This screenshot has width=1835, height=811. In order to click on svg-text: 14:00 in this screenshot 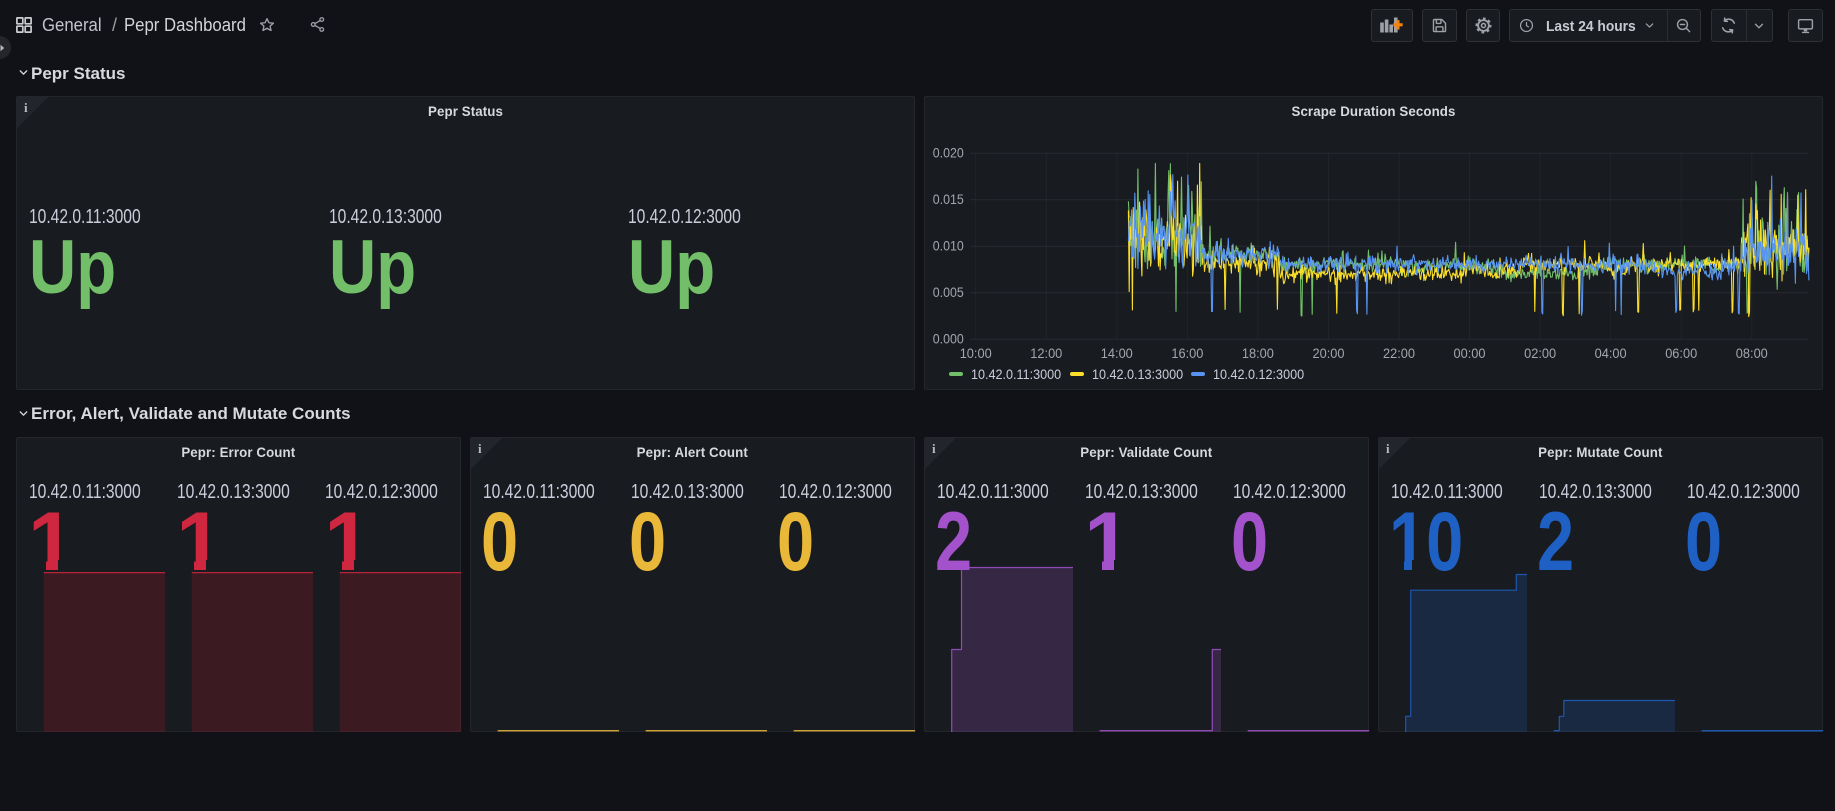, I will do `click(1117, 353)`.